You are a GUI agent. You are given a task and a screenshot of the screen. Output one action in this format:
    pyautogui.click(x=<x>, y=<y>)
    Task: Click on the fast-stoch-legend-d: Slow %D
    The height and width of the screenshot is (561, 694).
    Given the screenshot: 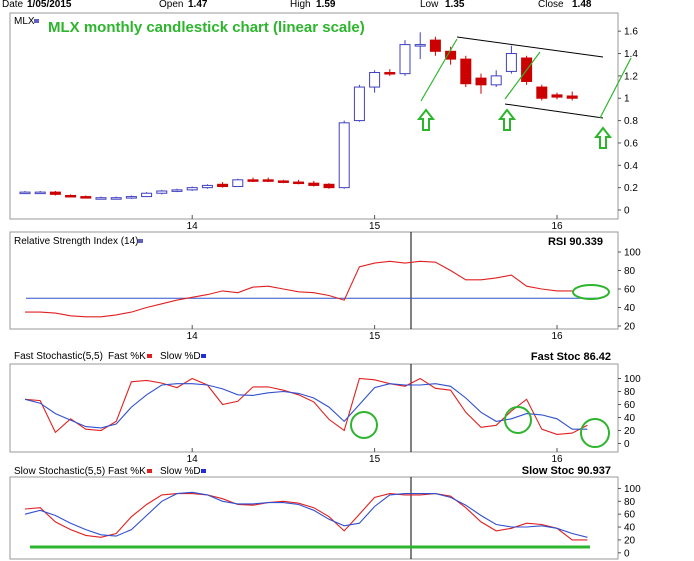 What is the action you would take?
    pyautogui.click(x=180, y=356)
    